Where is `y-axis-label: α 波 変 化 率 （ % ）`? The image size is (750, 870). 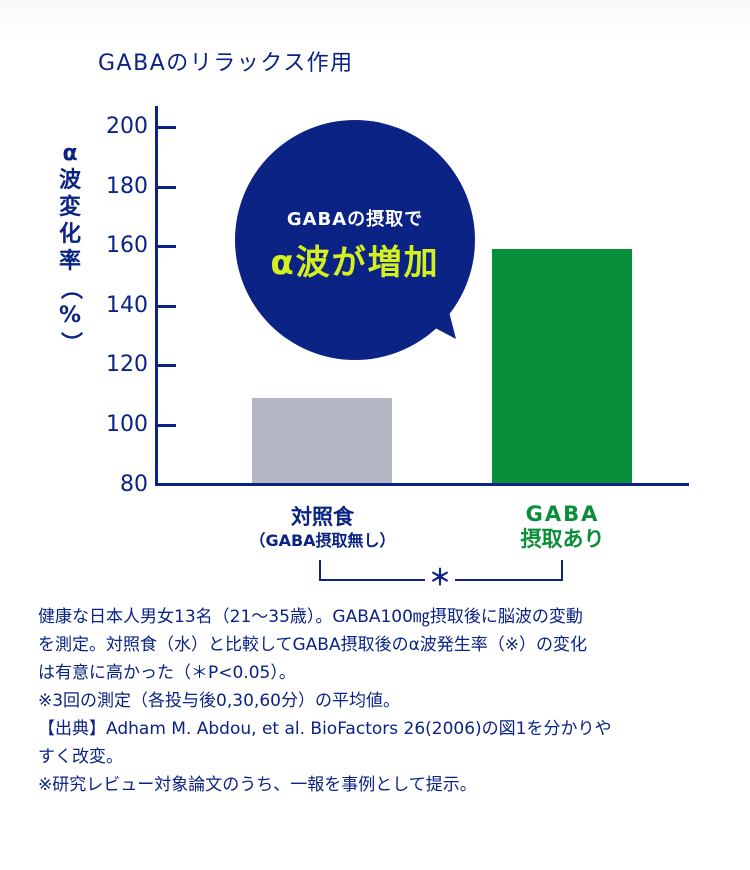
y-axis-label: α 波 変 化 率 （ % ） is located at coordinates (70, 248).